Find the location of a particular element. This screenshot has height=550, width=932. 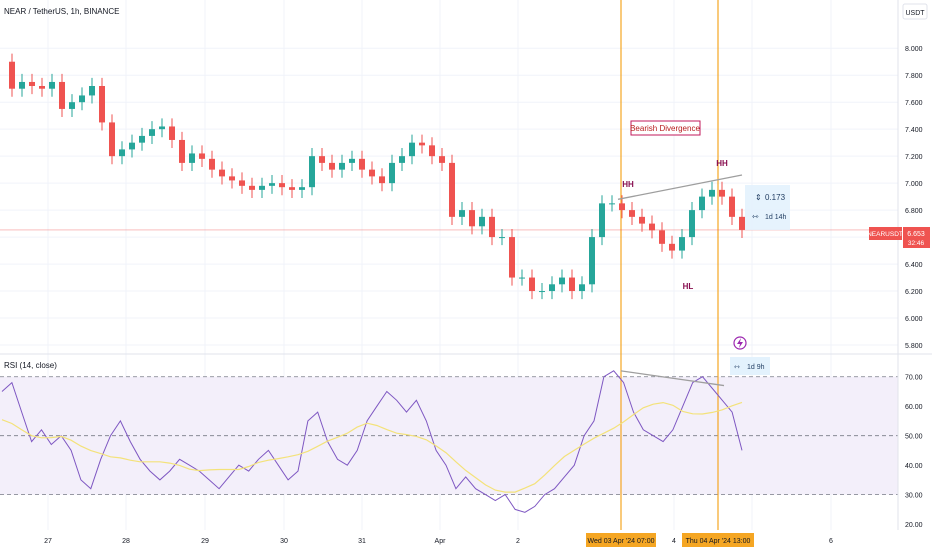

price-tick-label: 7.400 is located at coordinates (914, 130).